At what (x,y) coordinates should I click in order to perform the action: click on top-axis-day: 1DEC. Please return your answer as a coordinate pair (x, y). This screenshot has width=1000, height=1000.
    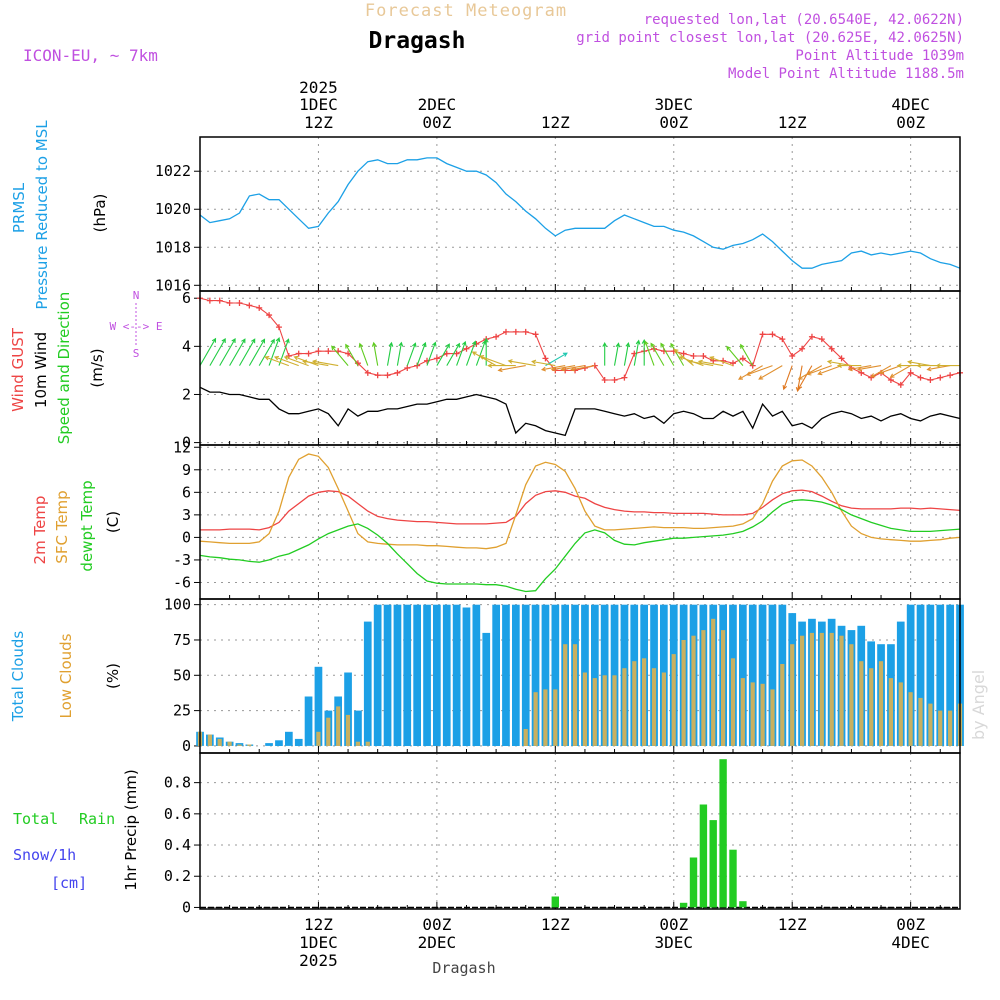
    Looking at the image, I should click on (318, 104).